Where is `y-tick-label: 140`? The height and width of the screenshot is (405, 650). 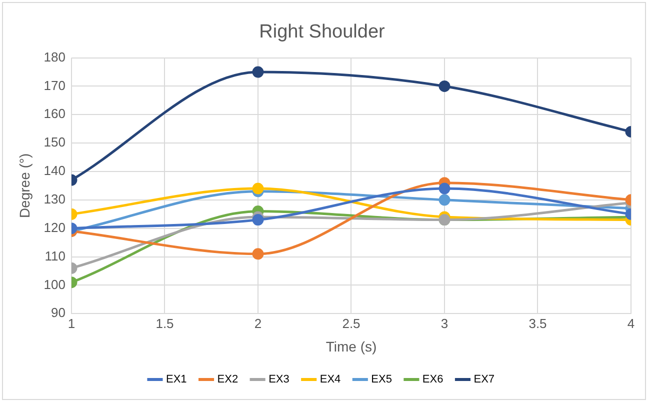 y-tick-label: 140 is located at coordinates (55, 170).